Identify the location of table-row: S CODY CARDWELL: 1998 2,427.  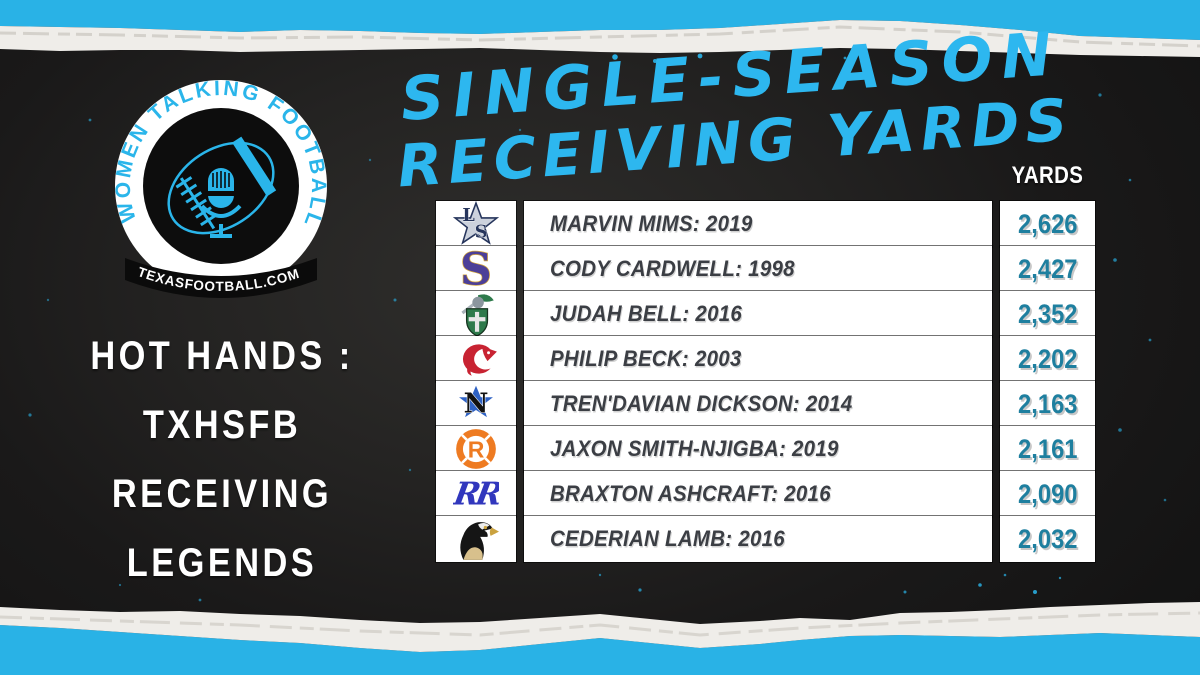
(765, 269).